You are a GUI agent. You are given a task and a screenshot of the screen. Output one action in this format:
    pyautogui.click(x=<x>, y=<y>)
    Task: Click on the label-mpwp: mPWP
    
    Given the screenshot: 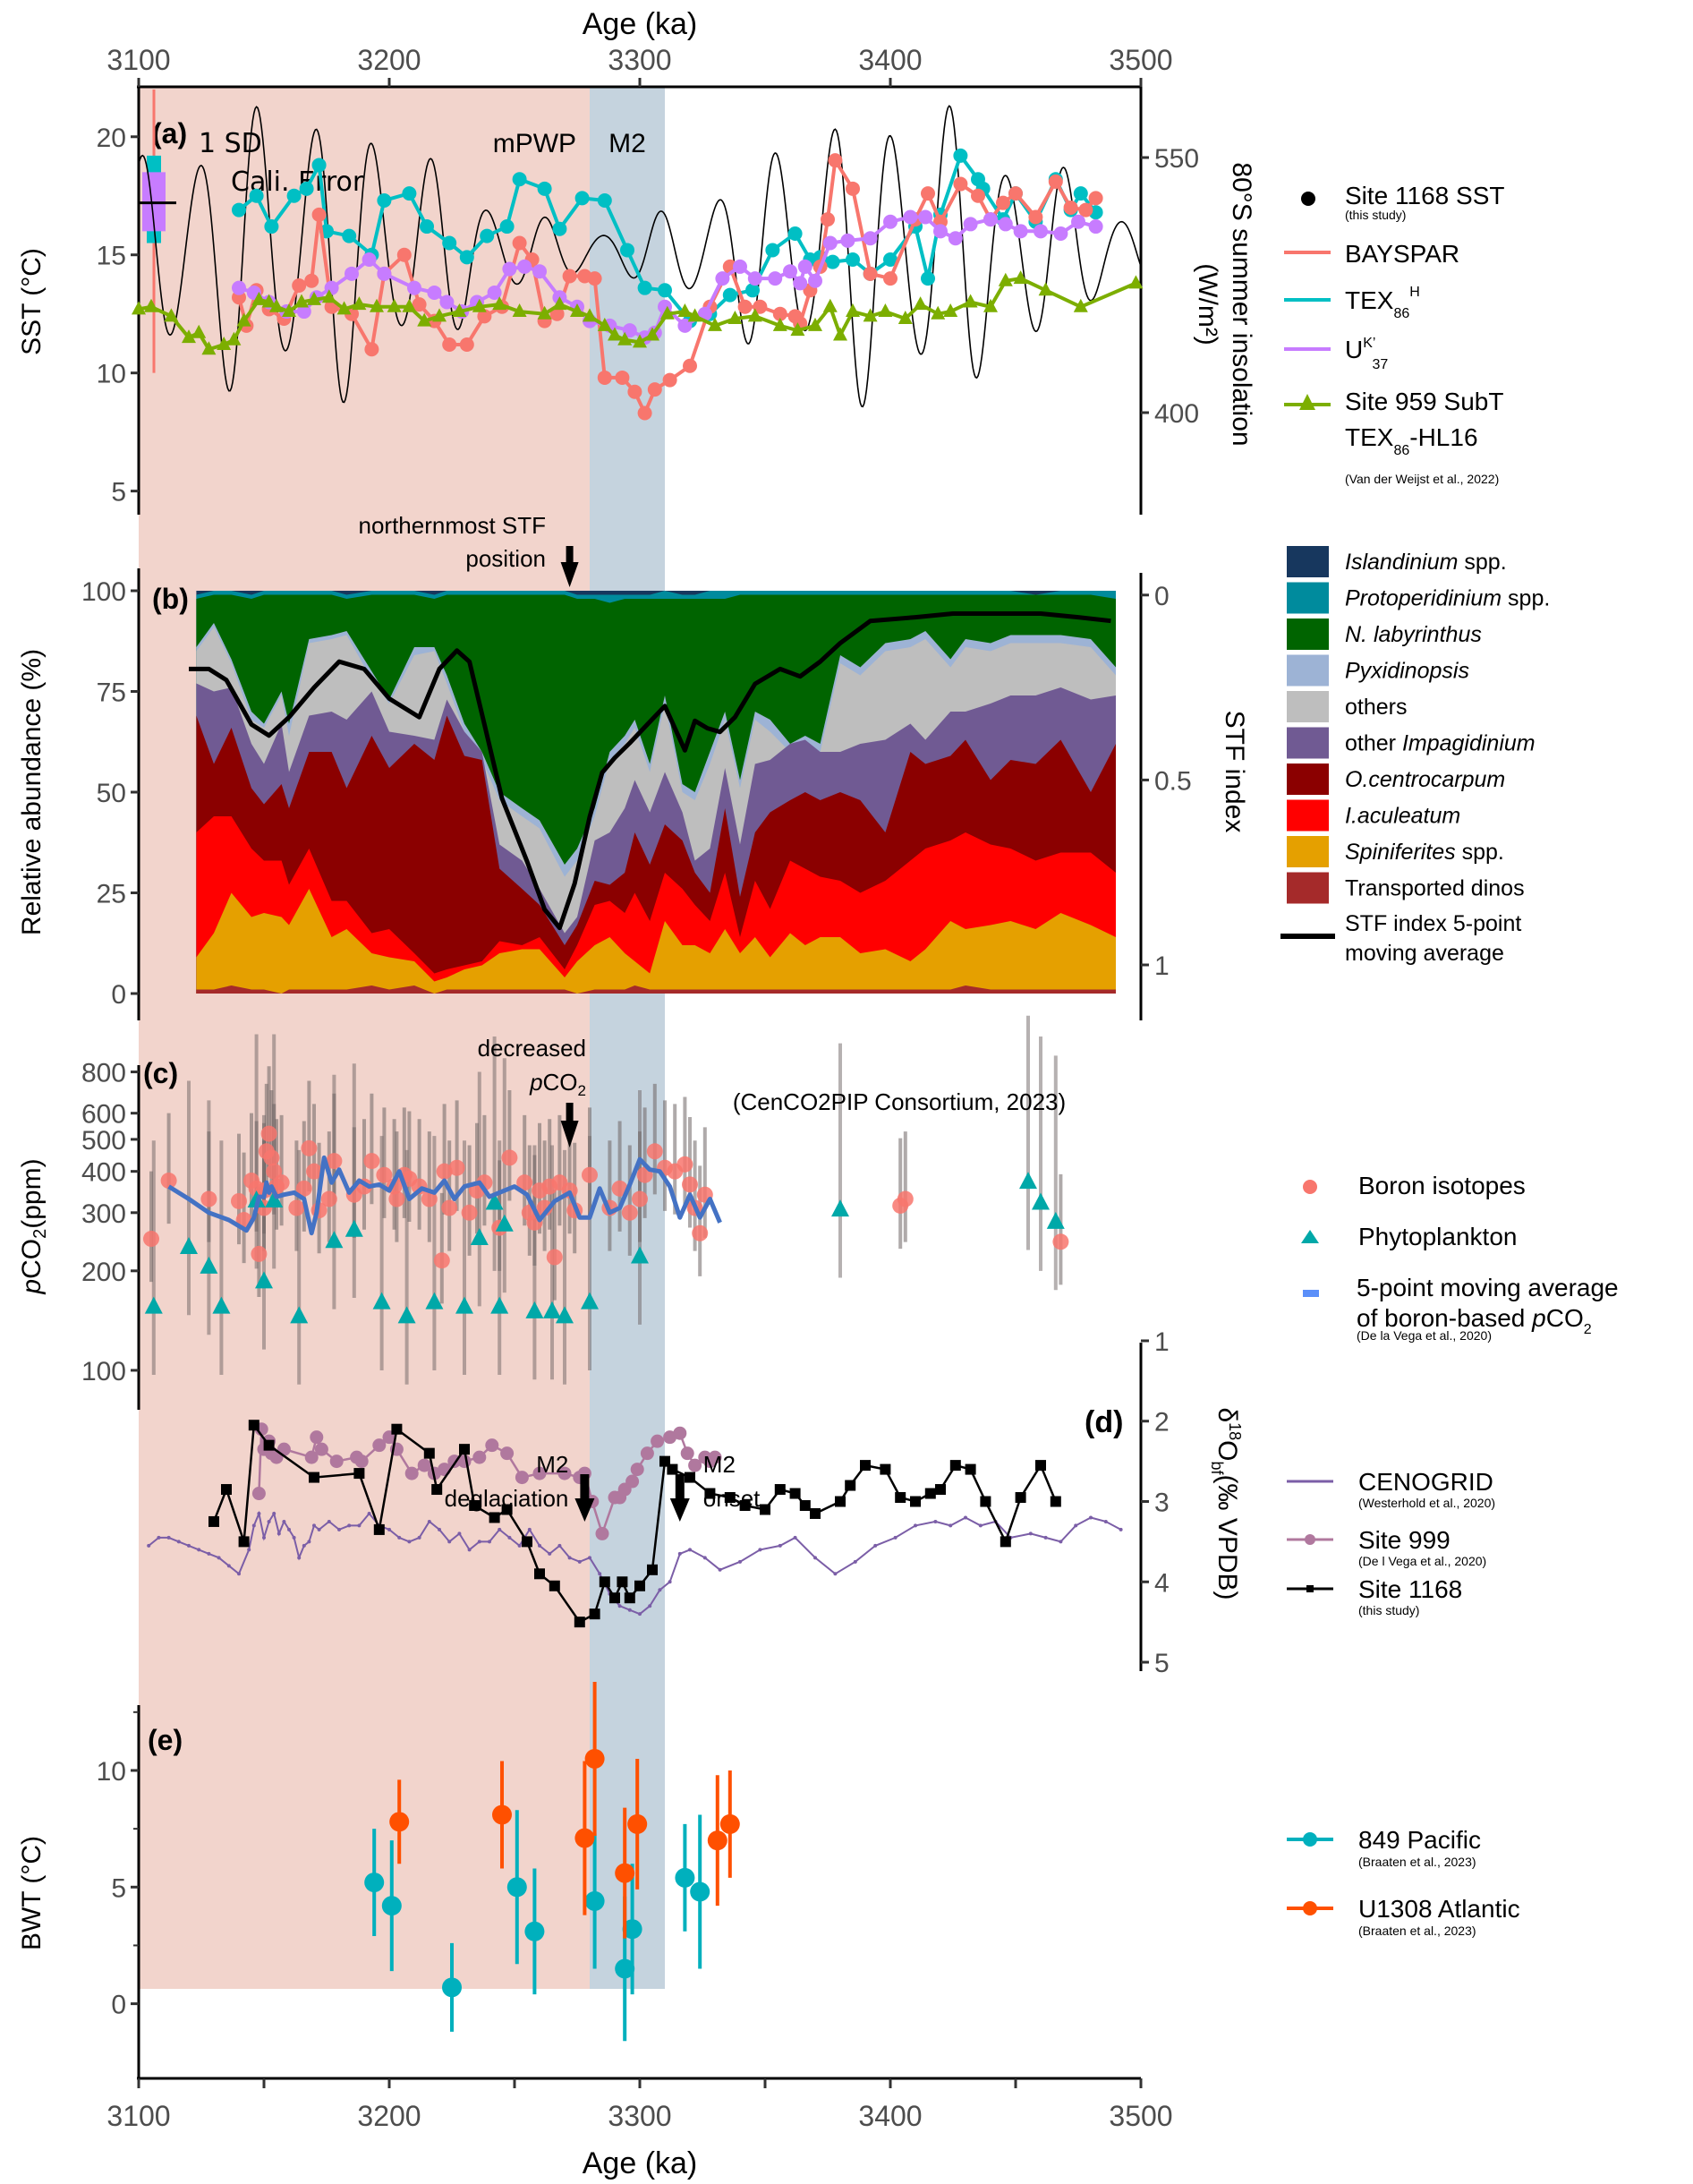 What is the action you would take?
    pyautogui.click(x=534, y=143)
    